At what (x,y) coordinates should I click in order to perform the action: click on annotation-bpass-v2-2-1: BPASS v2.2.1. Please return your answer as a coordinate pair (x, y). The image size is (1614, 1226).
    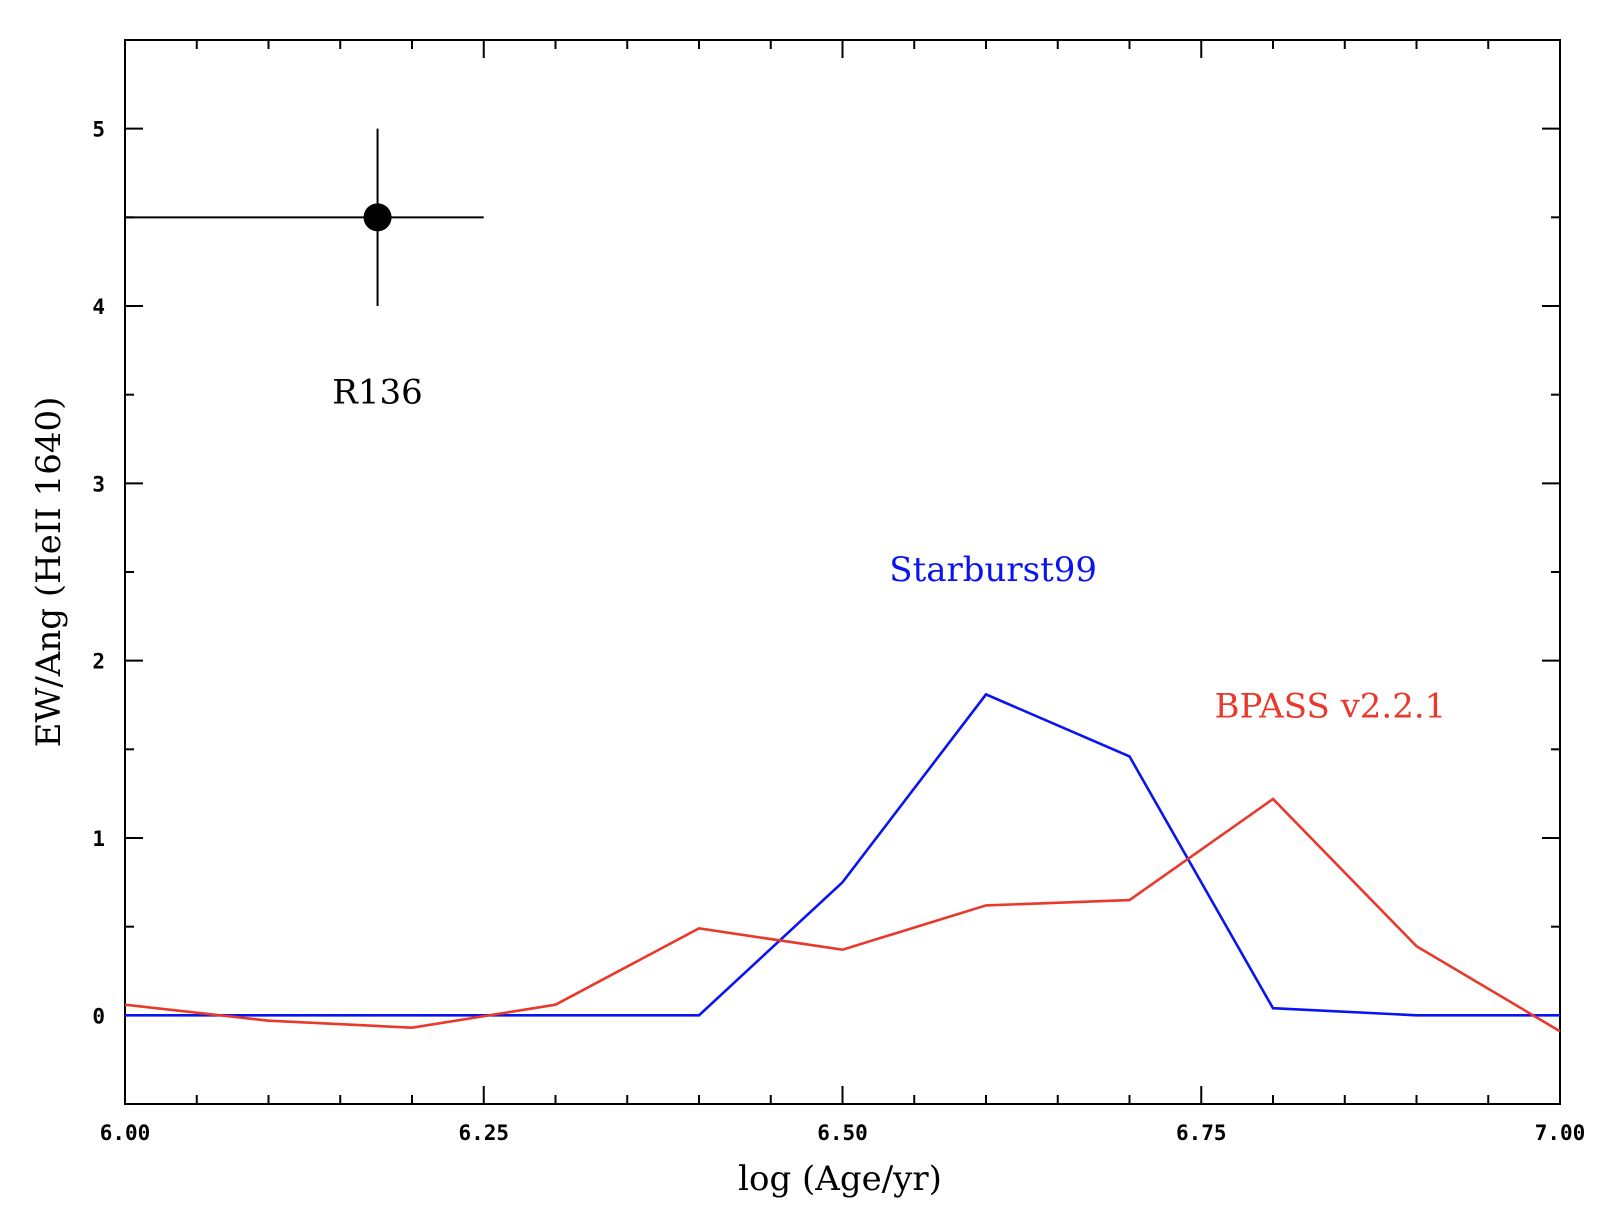
    Looking at the image, I should click on (1330, 706).